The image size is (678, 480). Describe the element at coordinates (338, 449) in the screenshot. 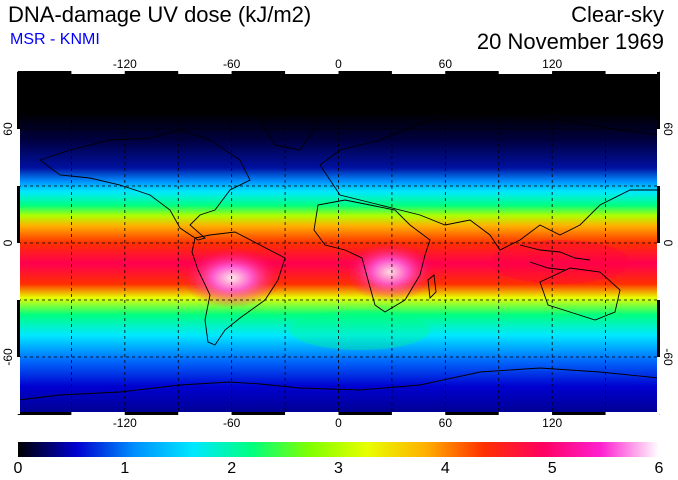

I see `colorbar` at that location.